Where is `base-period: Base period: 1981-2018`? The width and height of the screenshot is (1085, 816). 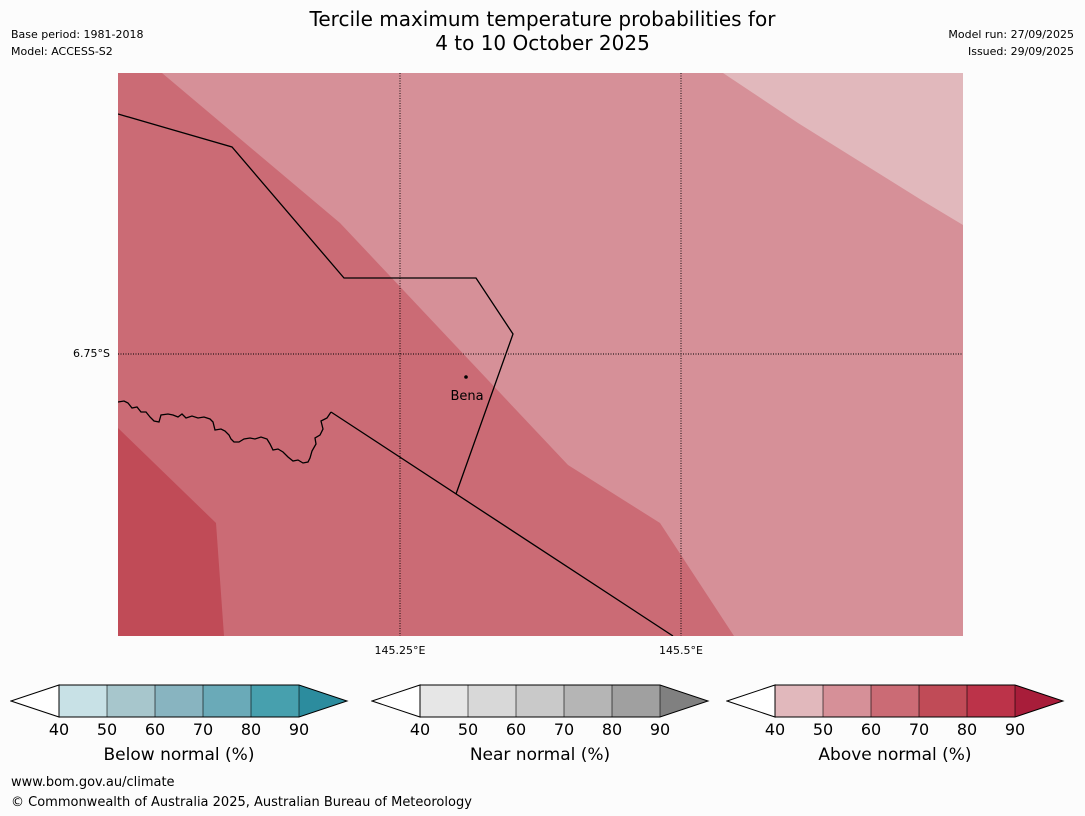 base-period: Base period: 1981-2018 is located at coordinates (77, 34).